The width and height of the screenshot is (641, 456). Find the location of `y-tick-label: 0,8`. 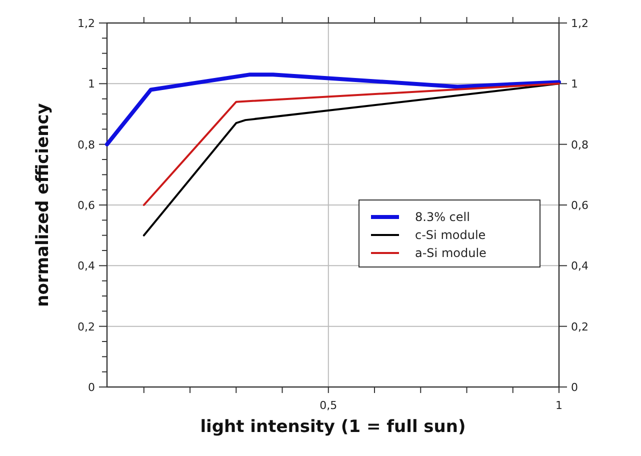

y-tick-label: 0,8 is located at coordinates (86, 145).